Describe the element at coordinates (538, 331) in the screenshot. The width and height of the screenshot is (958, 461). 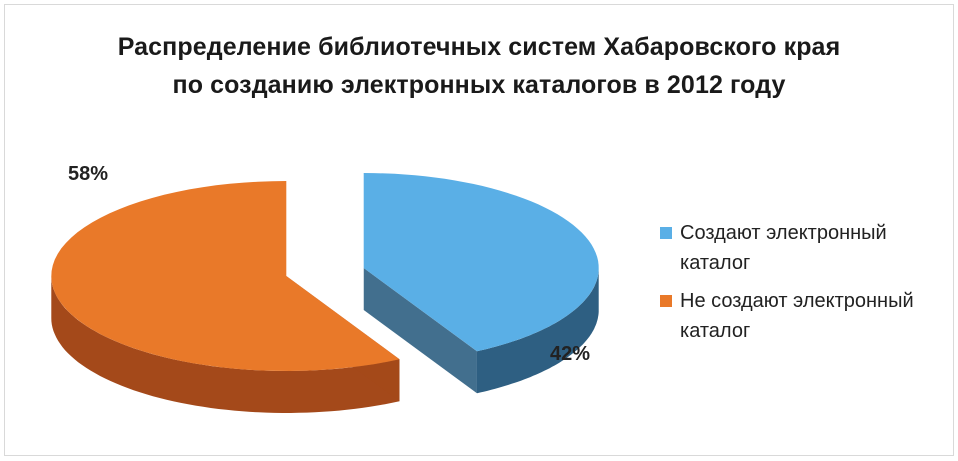
I see `pie-side-creating` at that location.